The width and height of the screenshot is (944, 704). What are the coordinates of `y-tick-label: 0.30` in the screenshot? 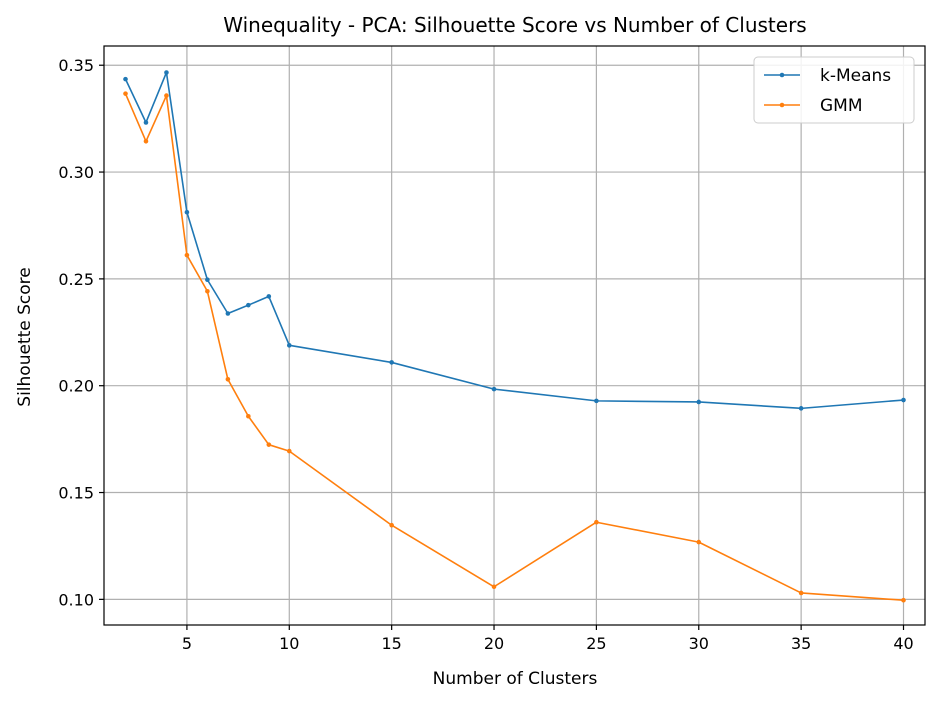 It's located at (76, 172).